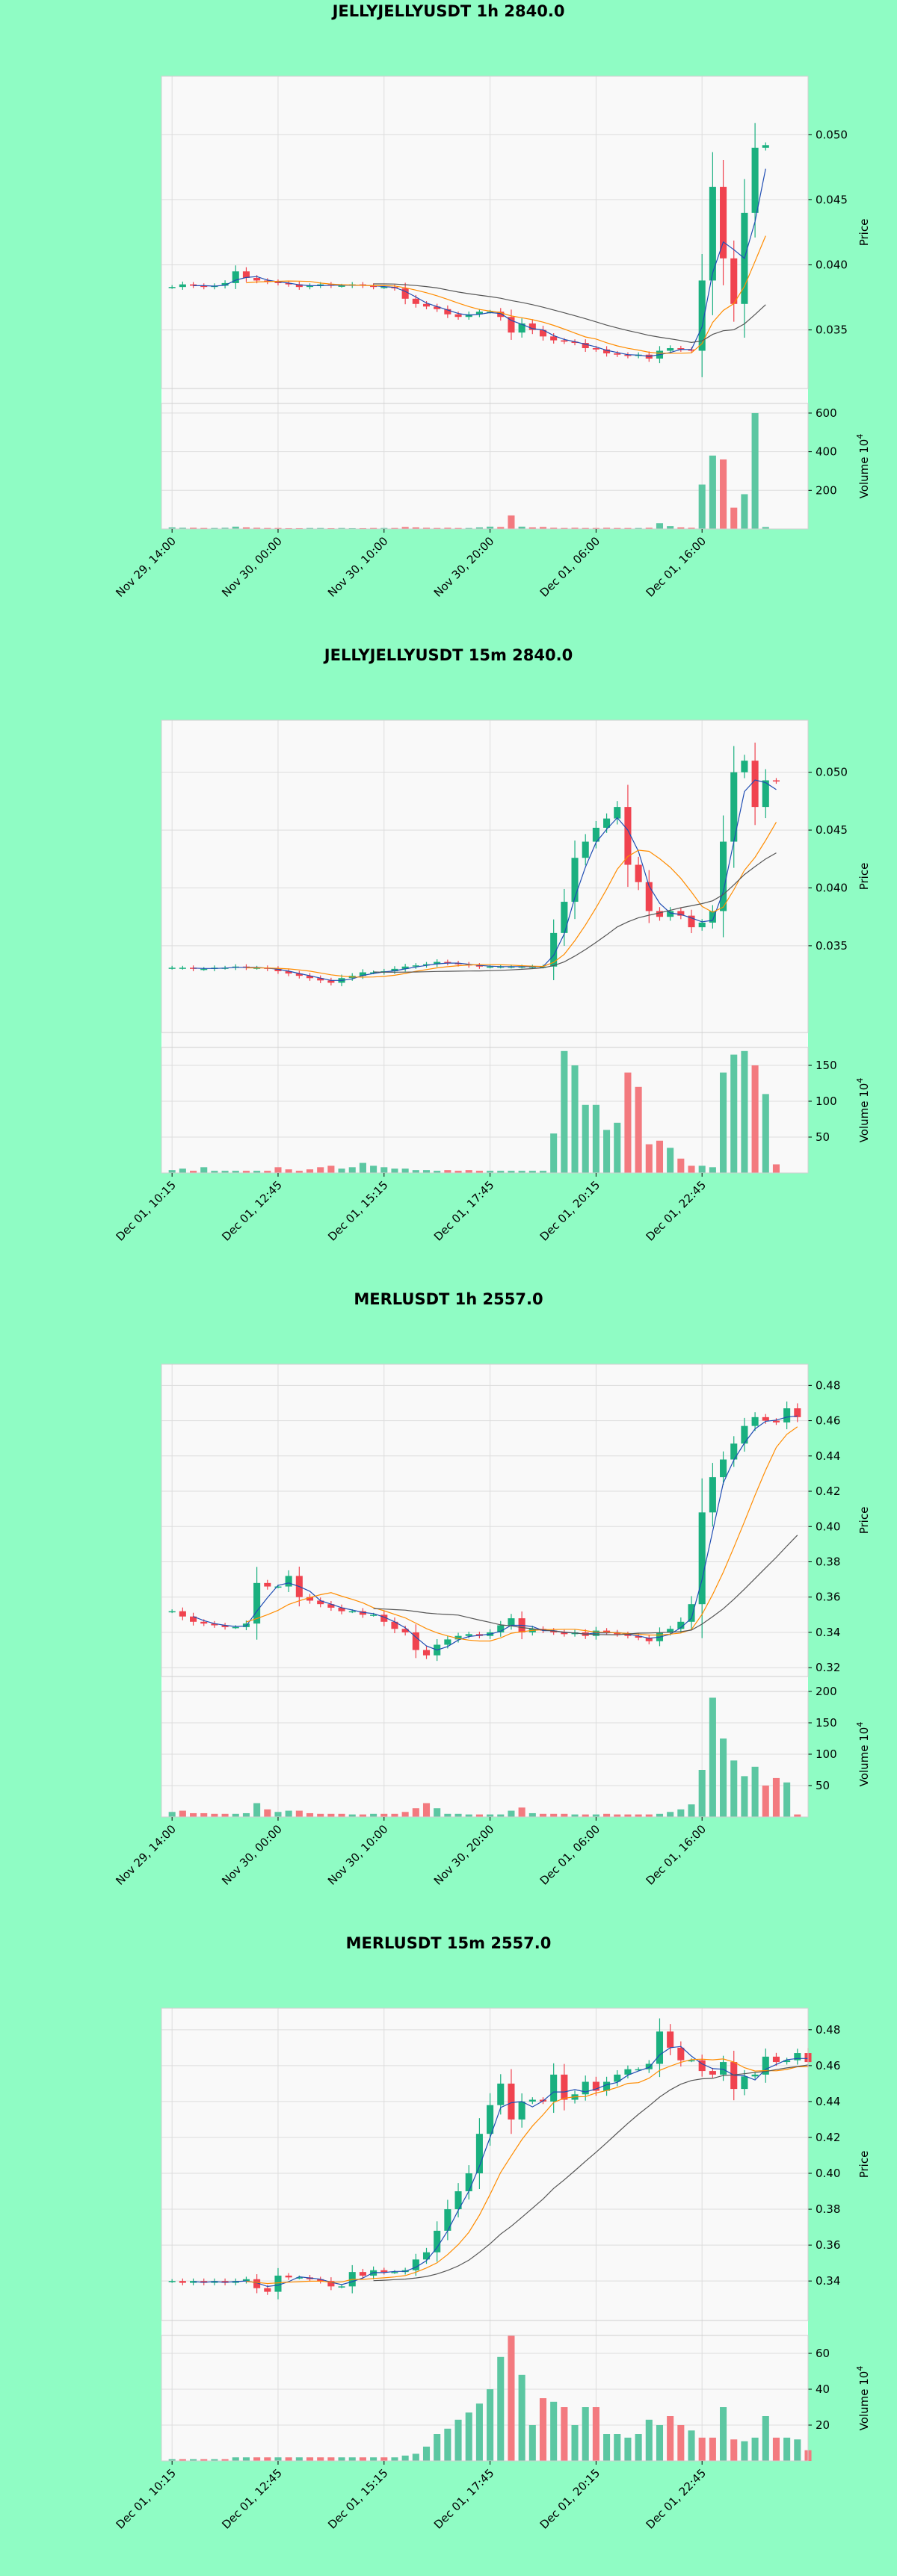  Describe the element at coordinates (832, 946) in the screenshot. I see `price-tick-label: 0.035` at that location.